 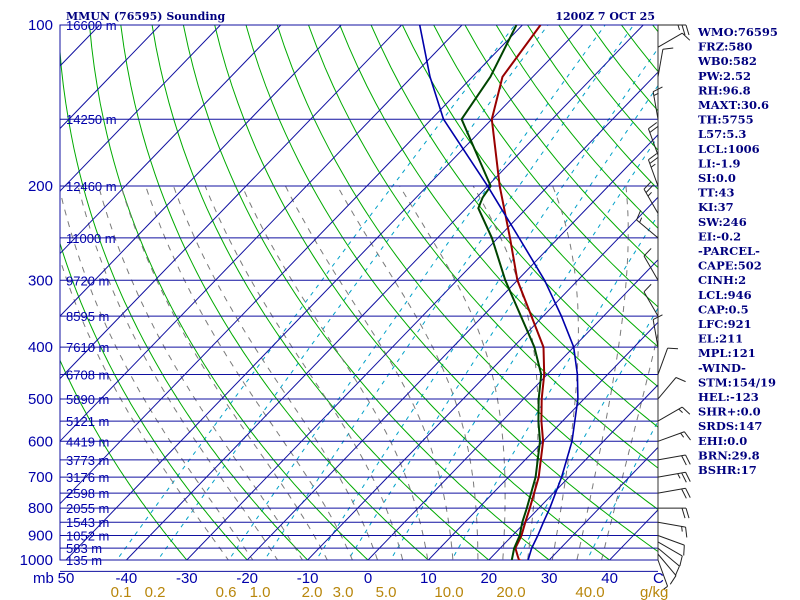 What do you see at coordinates (40, 441) in the screenshot?
I see `pressure-label: 600` at bounding box center [40, 441].